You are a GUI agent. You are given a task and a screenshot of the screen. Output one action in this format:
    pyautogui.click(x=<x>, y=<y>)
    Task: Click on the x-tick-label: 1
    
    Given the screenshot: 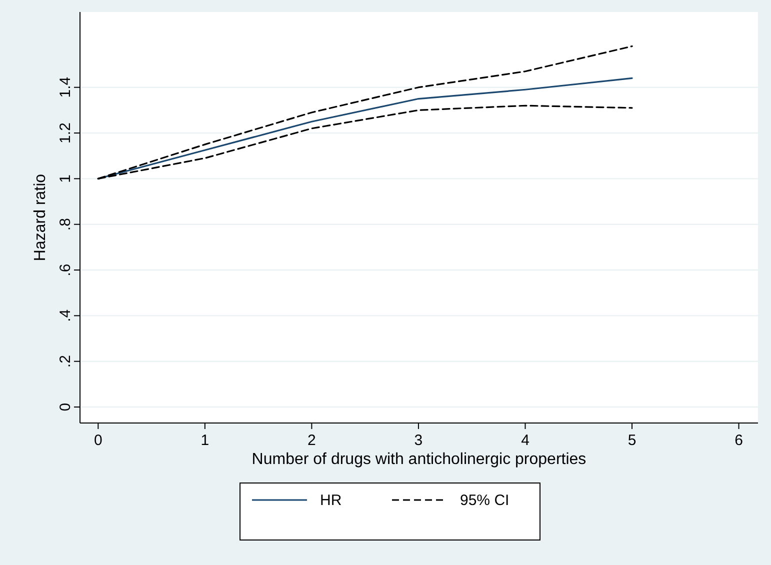 What is the action you would take?
    pyautogui.click(x=205, y=440)
    